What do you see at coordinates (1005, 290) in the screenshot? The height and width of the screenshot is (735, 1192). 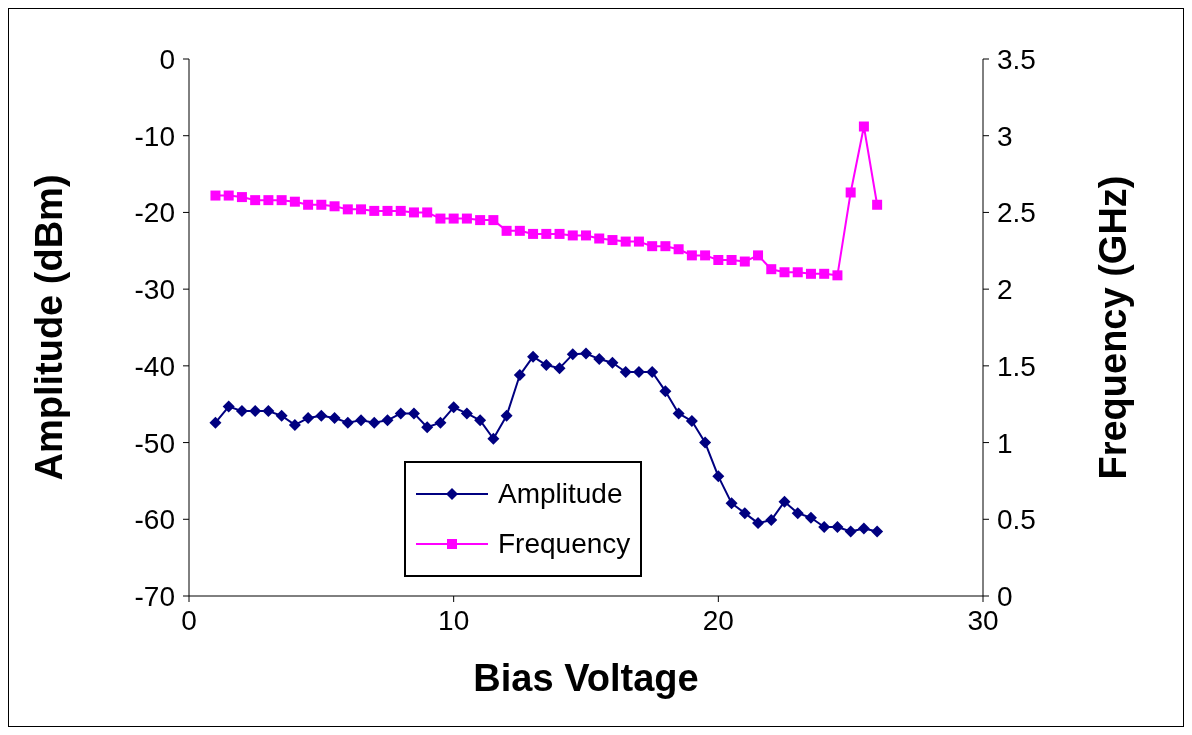 I see `y2-tick-label: 2` at bounding box center [1005, 290].